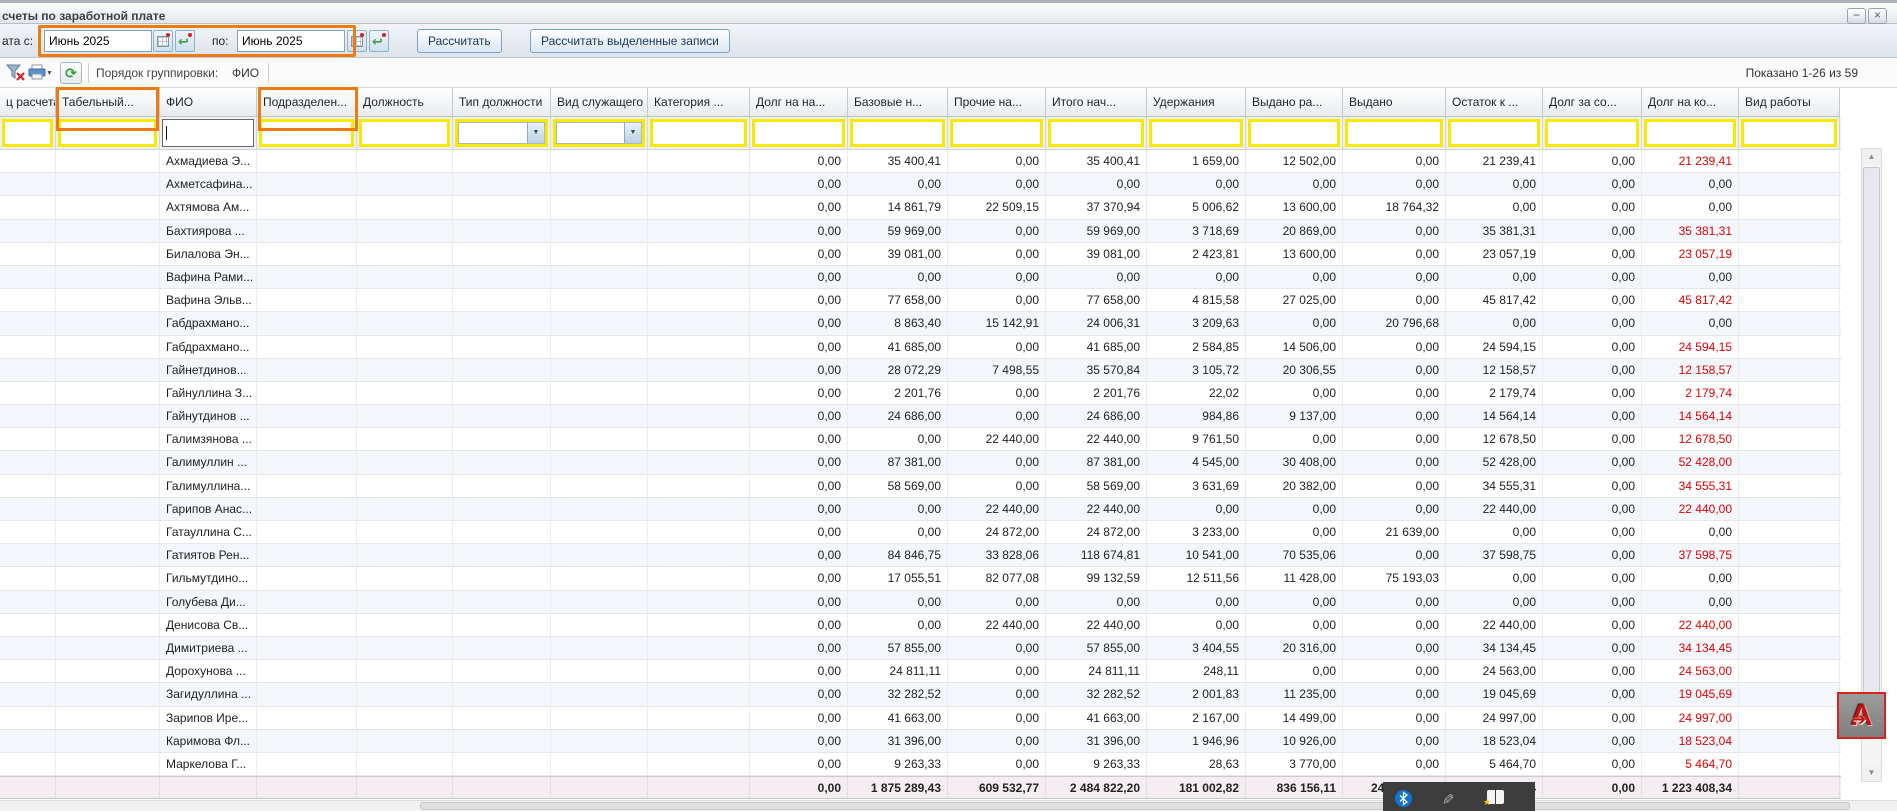  What do you see at coordinates (27, 133) in the screenshot?
I see `filter-input-period` at bounding box center [27, 133].